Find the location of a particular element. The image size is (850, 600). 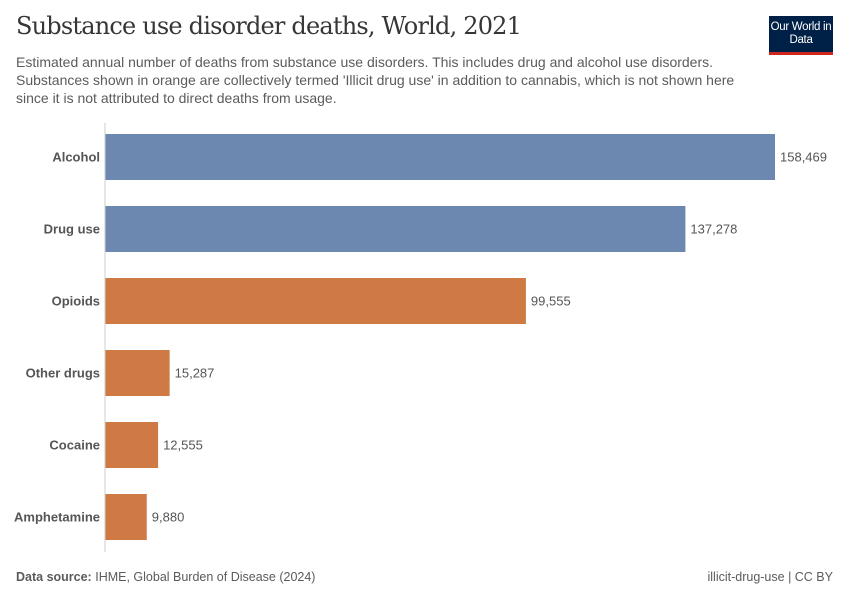

category-label: Opioids is located at coordinates (76, 301).